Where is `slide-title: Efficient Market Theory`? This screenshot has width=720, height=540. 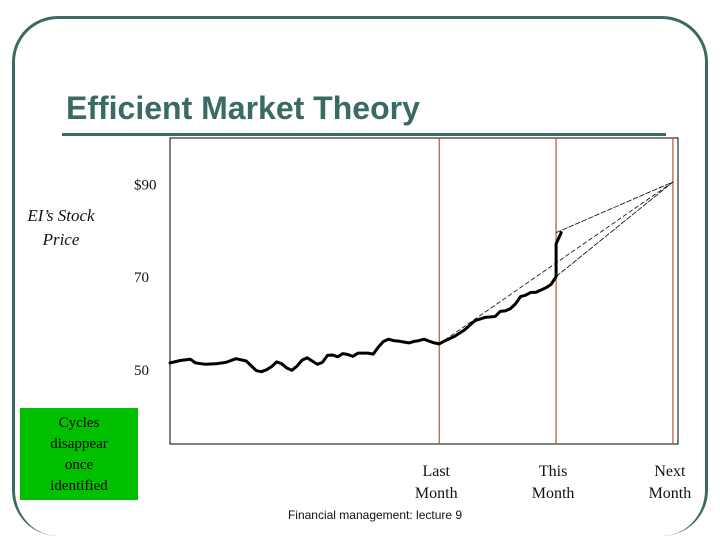
slide-title: Efficient Market Theory is located at coordinates (243, 108).